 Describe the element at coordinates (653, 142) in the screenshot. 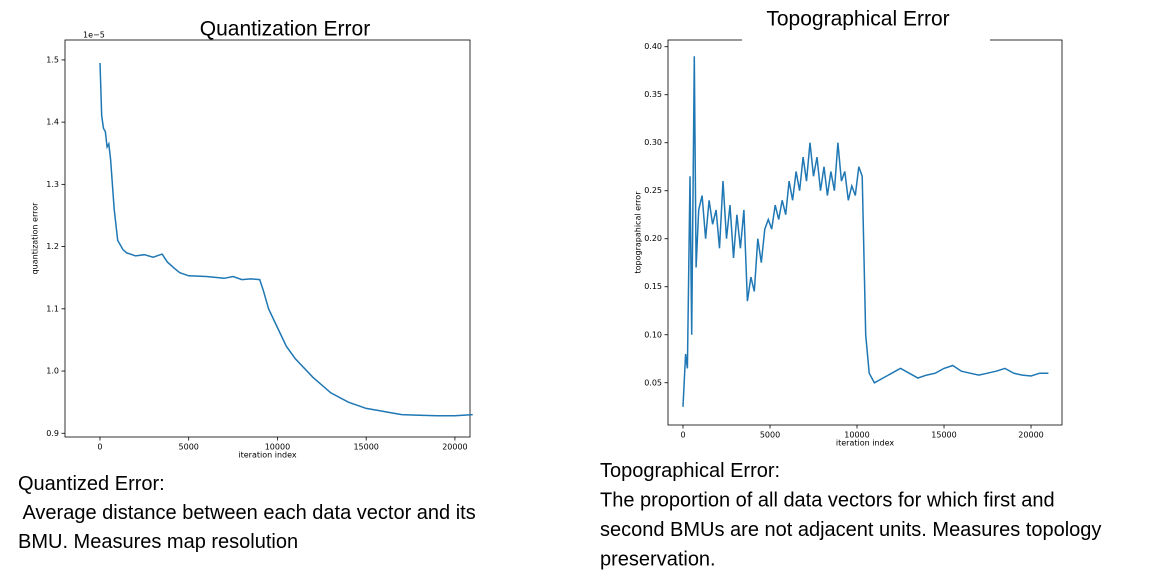

I see `y-tick-label: 0.30` at that location.